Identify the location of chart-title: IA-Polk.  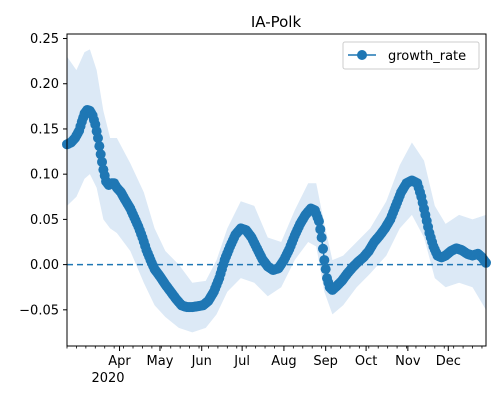
(276, 22).